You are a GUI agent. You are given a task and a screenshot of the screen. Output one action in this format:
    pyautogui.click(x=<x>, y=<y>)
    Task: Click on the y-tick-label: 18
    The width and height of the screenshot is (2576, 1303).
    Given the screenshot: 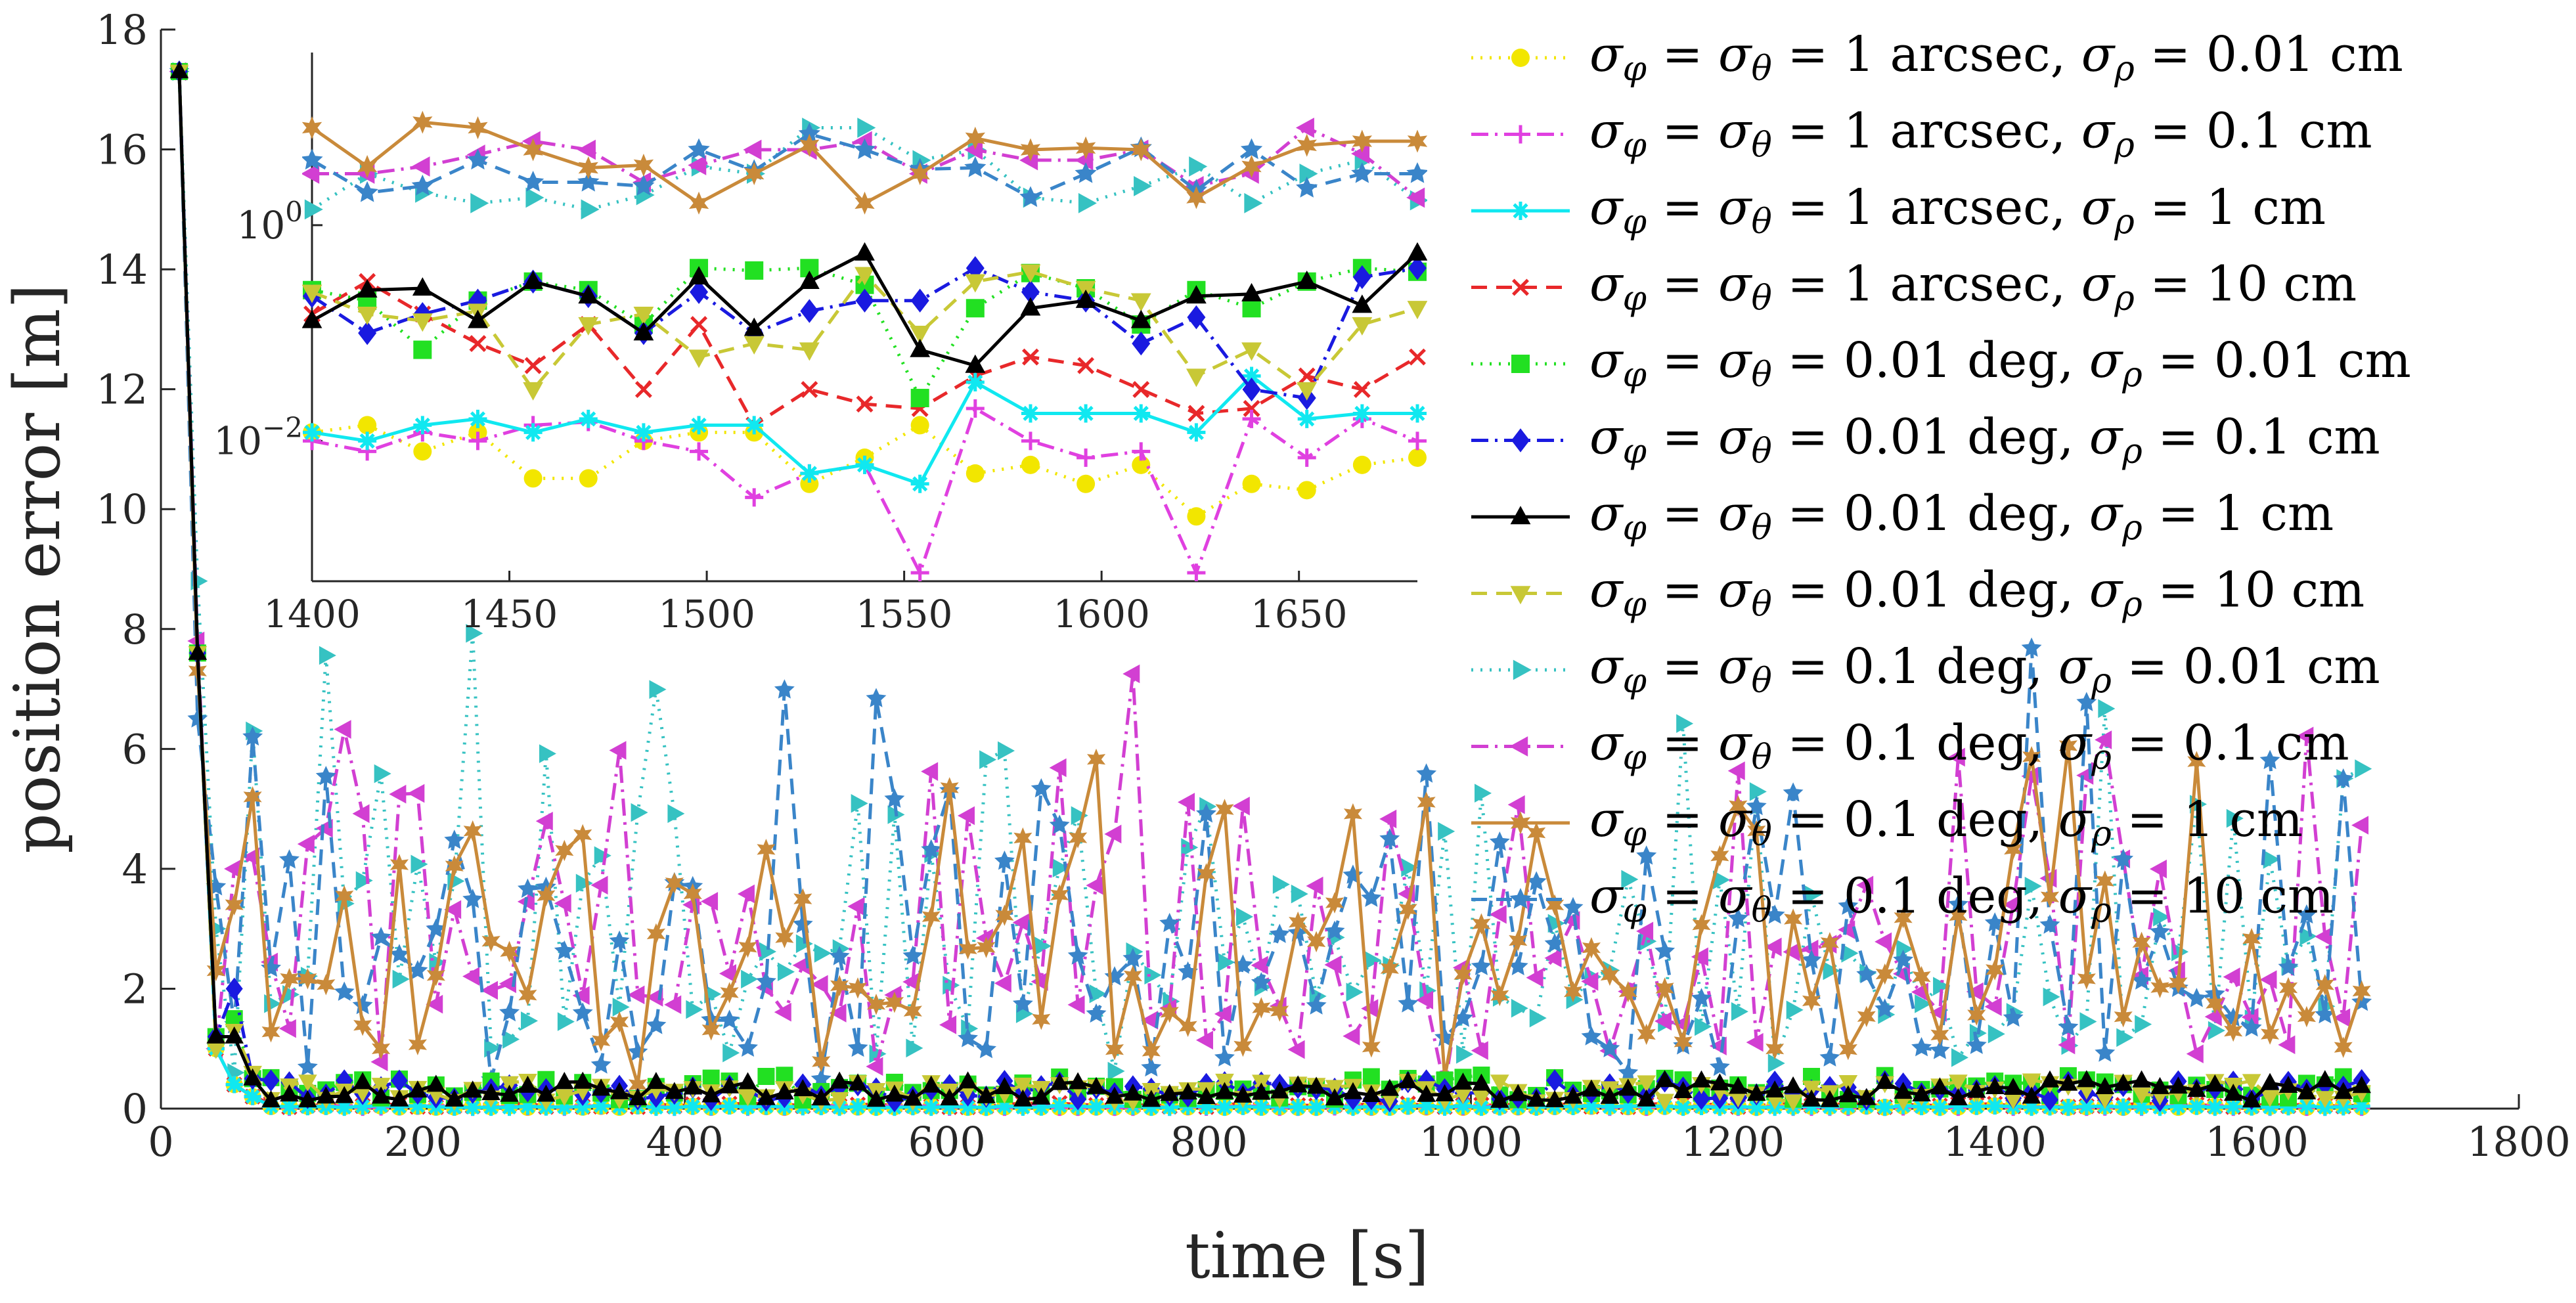 What is the action you would take?
    pyautogui.click(x=122, y=30)
    